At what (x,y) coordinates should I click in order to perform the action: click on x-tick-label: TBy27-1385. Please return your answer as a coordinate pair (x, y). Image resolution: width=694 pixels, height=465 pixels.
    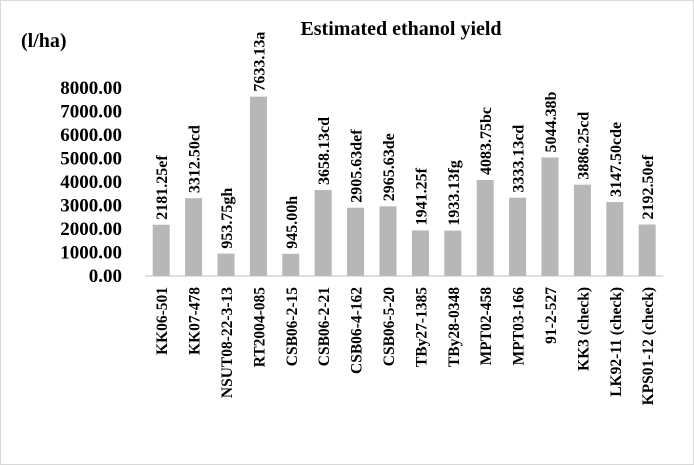
    Looking at the image, I should click on (421, 327).